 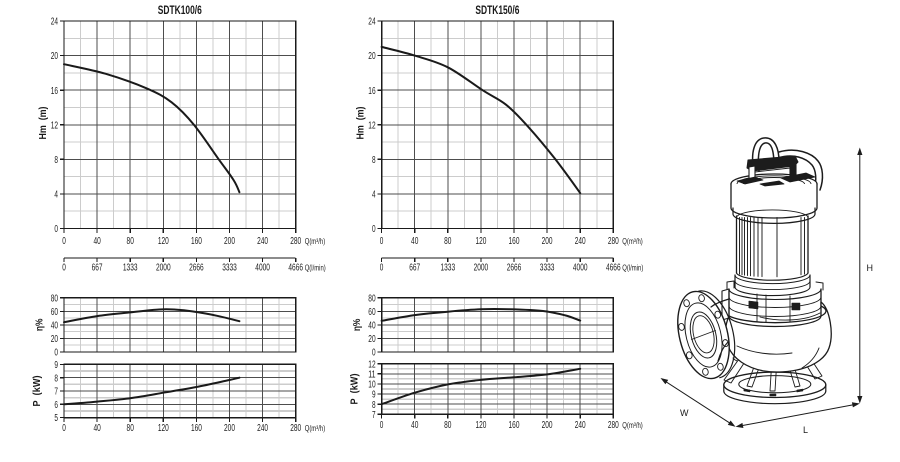 What do you see at coordinates (684, 413) in the screenshot?
I see `svg-text: W` at bounding box center [684, 413].